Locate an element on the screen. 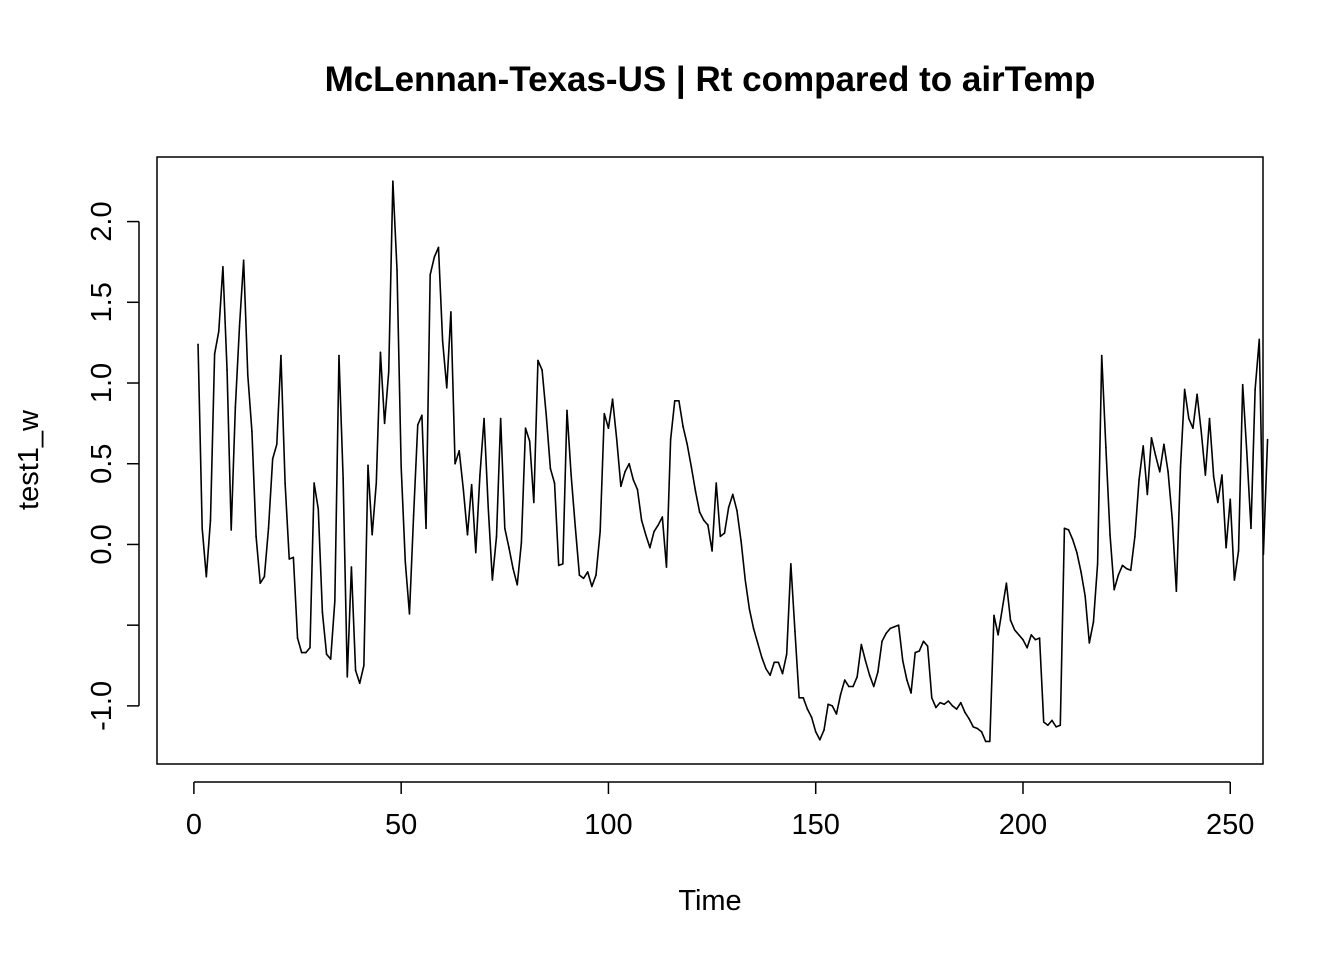 This screenshot has width=1344, height=960. x-tick-label: 100 is located at coordinates (608, 825).